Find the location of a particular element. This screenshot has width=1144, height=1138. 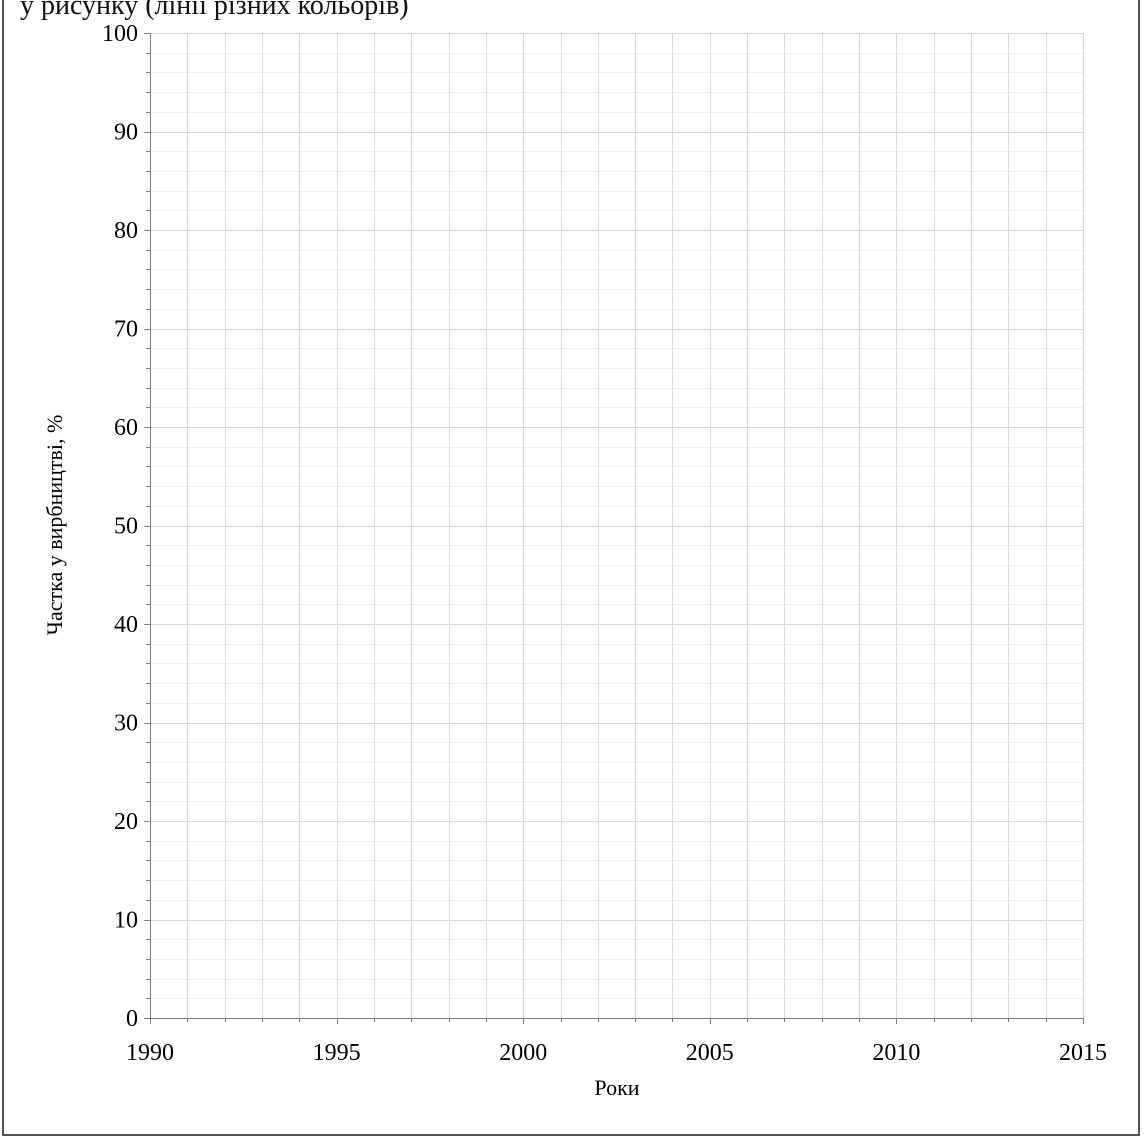

x-tick-label: 1995 is located at coordinates (337, 1053).